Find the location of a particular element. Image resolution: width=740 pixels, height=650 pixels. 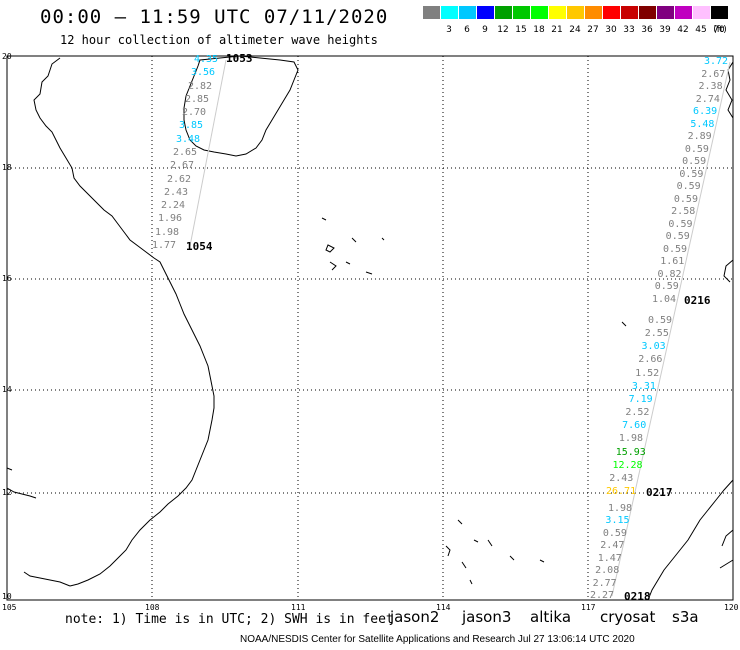

legend-label: 39 is located at coordinates (665, 30).